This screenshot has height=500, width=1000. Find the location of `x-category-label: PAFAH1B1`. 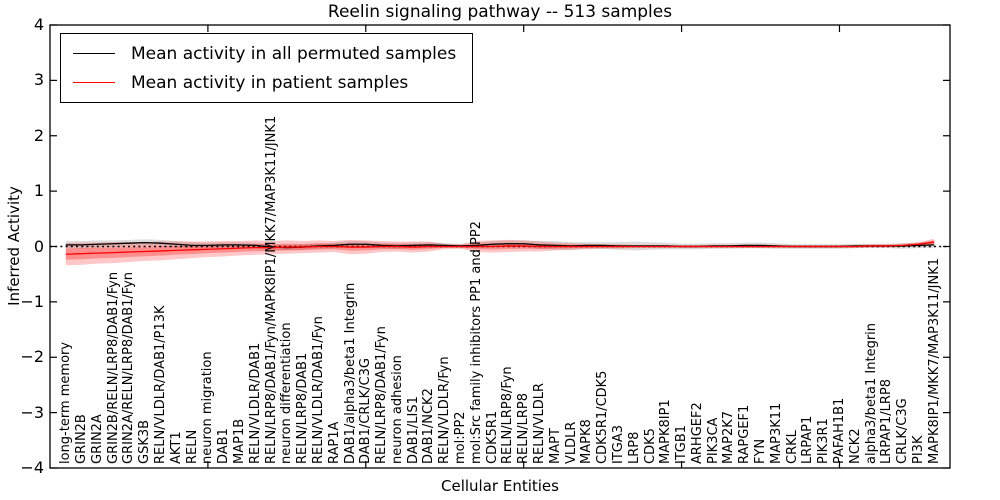

x-category-label: PAFAH1B1 is located at coordinates (839, 430).